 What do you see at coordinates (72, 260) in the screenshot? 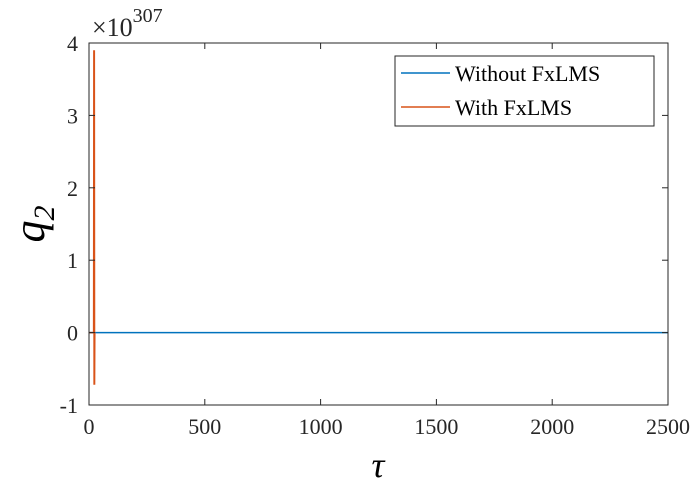
I see `y-tick-label: 1` at bounding box center [72, 260].